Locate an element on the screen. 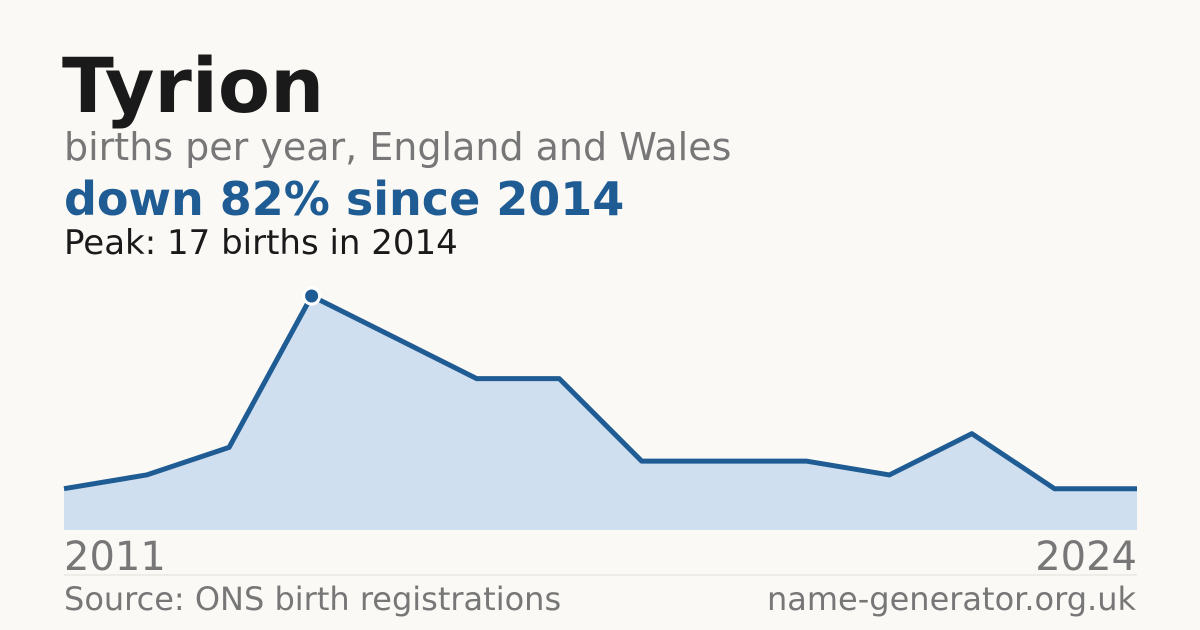  site: name-generator.org.uk is located at coordinates (951, 599).